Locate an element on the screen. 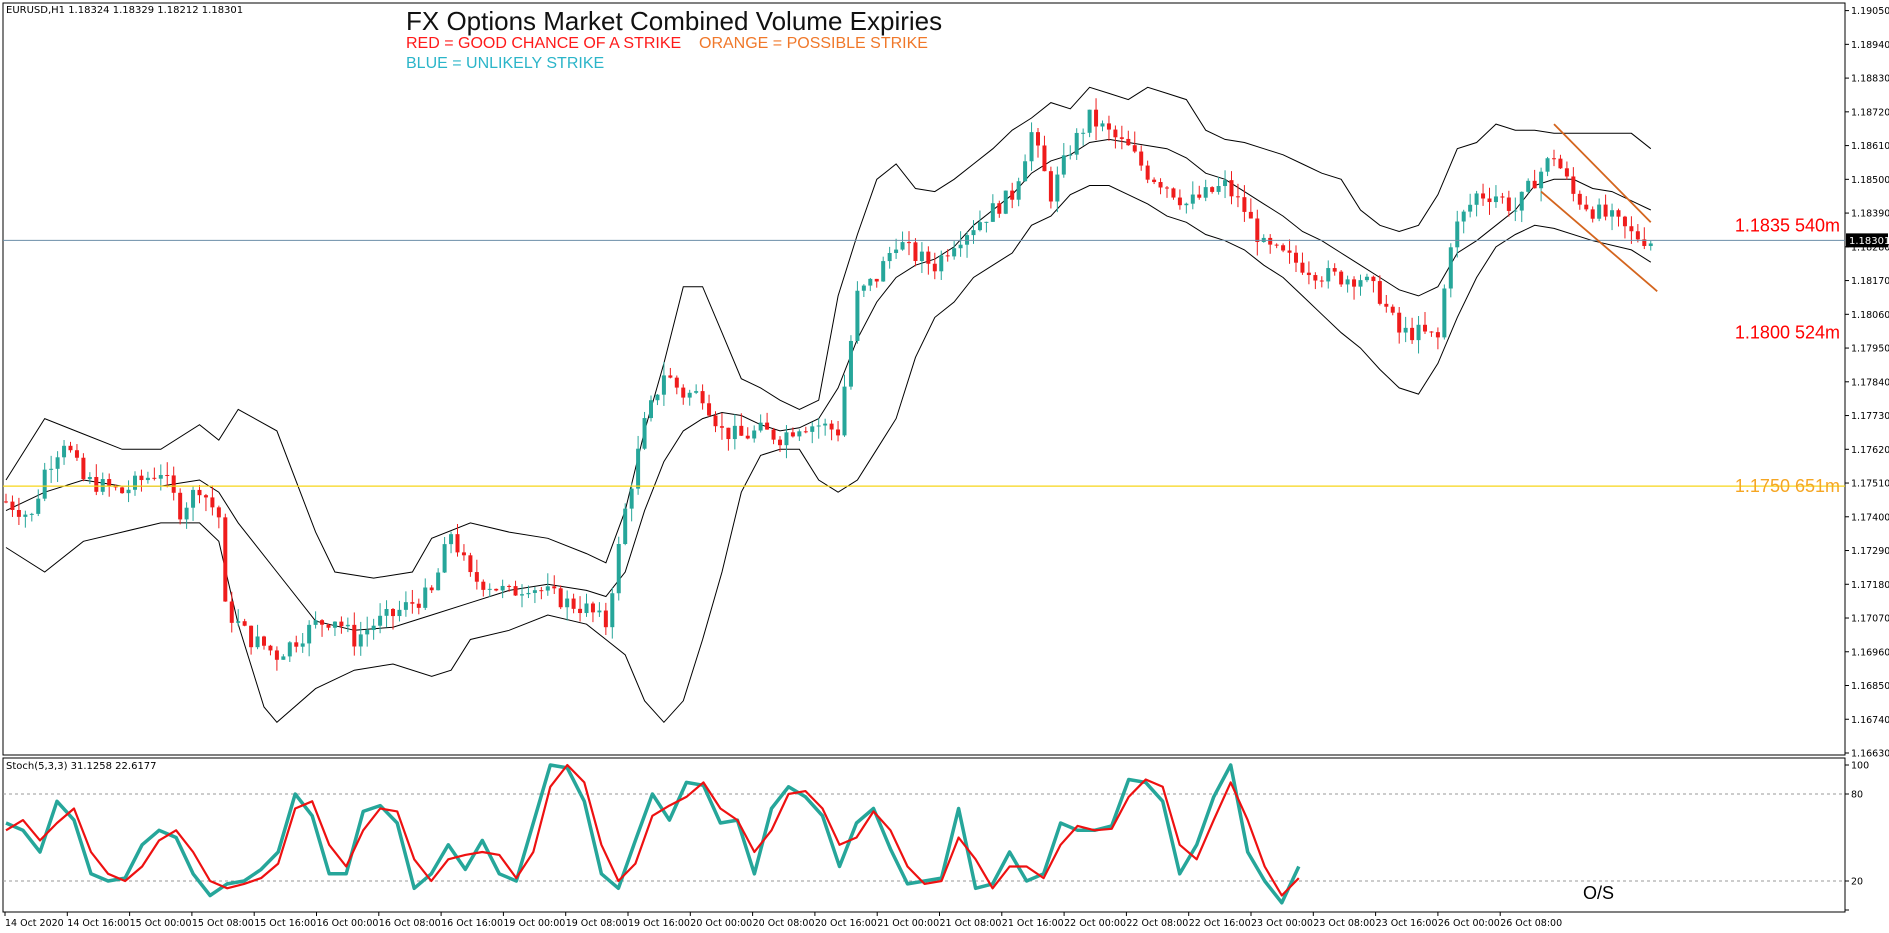 The image size is (1889, 933). stochastic-main-line is located at coordinates (653, 834).